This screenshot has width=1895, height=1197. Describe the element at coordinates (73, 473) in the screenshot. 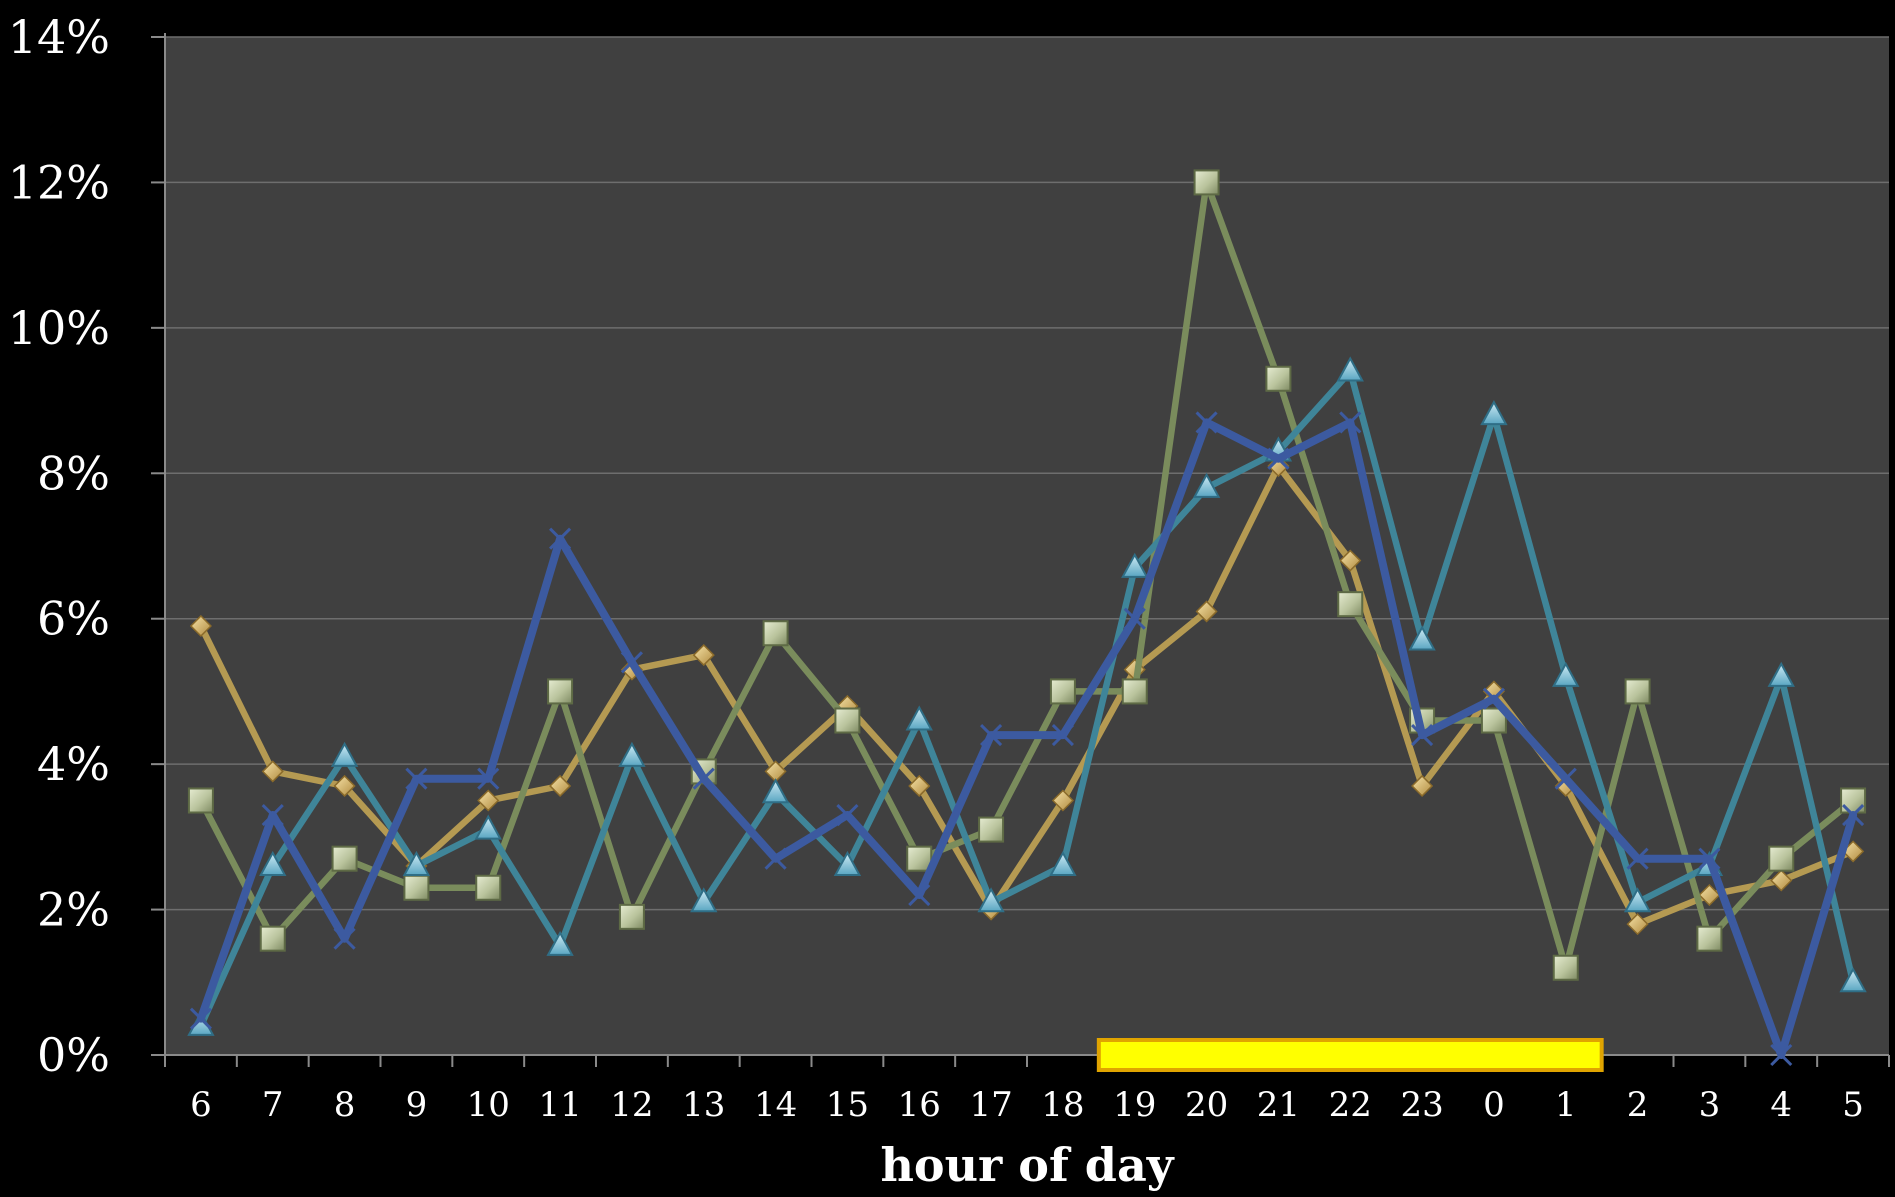

I see `y-tick-label: 8%` at that location.